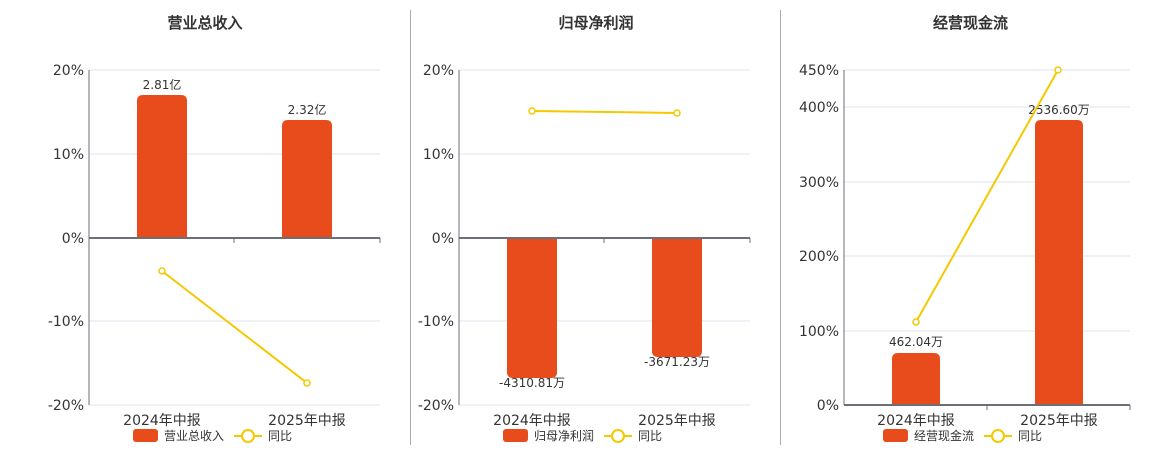  I want to click on y-tick: 300%, so click(819, 183).